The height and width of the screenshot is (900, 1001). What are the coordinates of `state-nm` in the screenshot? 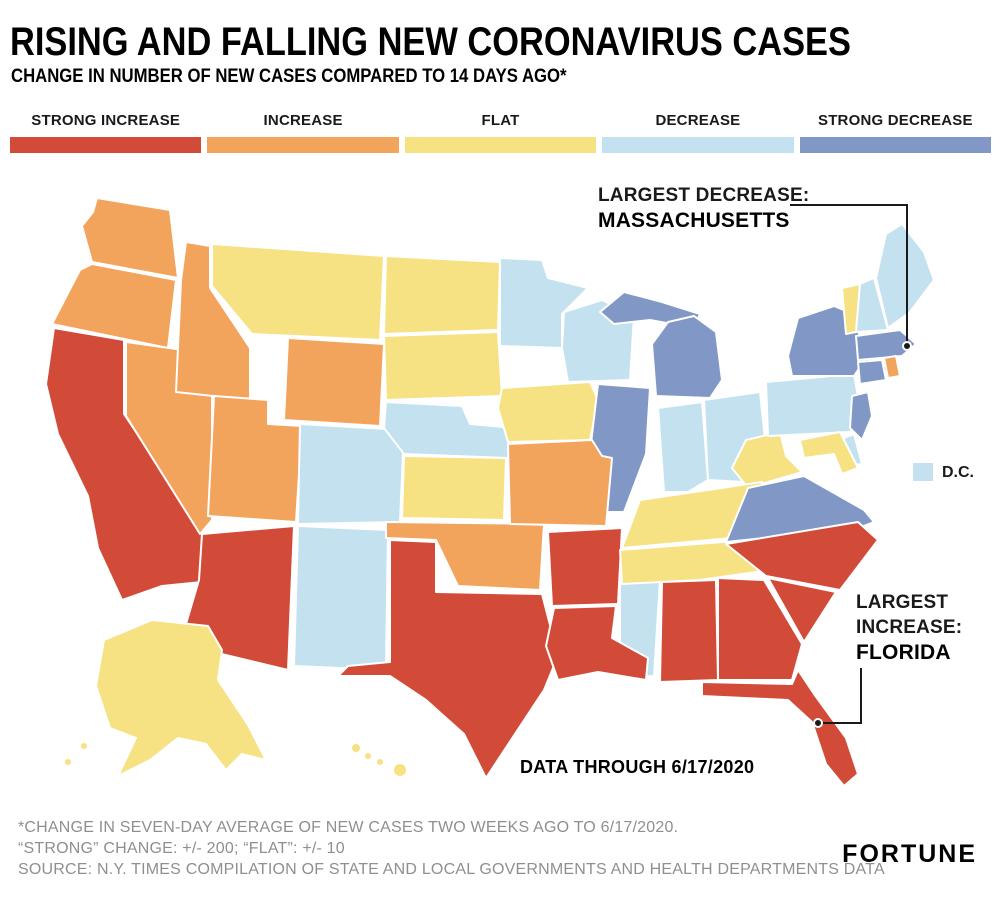 It's located at (341, 598).